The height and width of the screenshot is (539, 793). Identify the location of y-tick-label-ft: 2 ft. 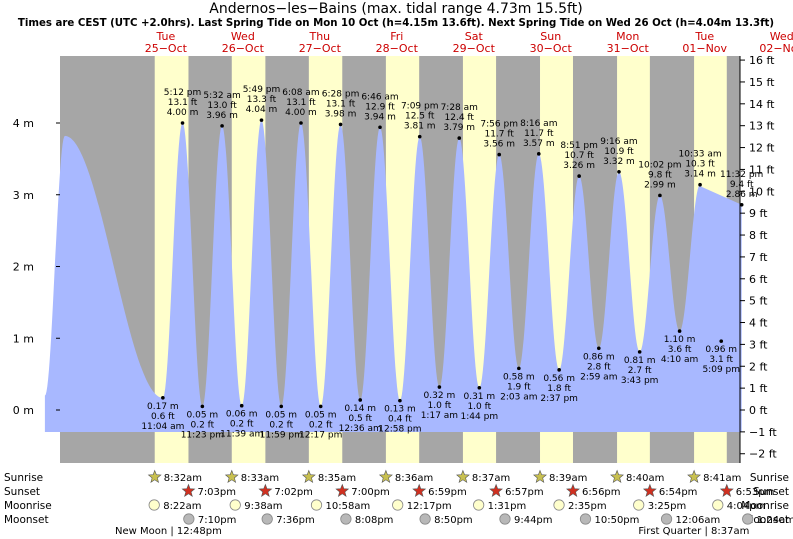
(758, 366).